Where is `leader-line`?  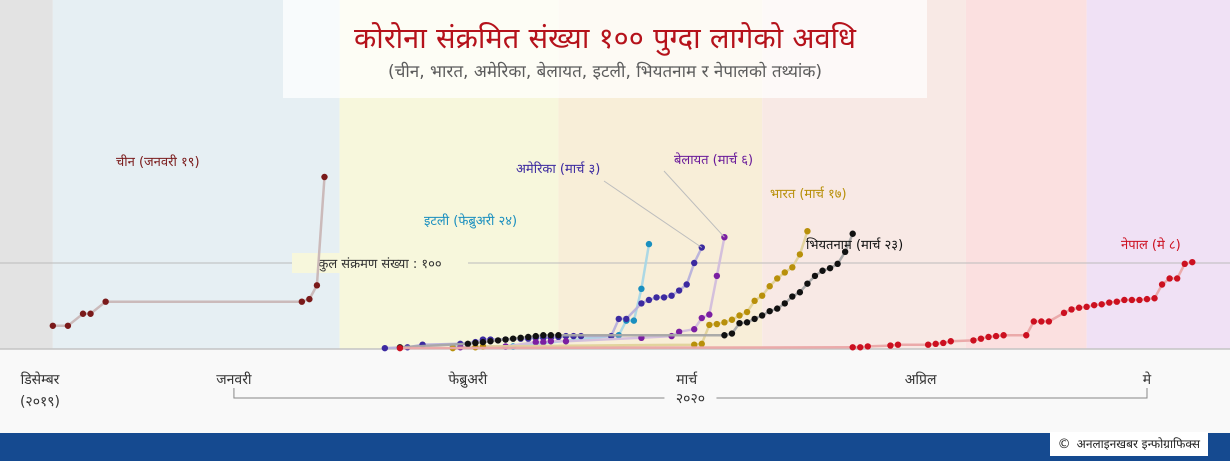 leader-line is located at coordinates (653, 214).